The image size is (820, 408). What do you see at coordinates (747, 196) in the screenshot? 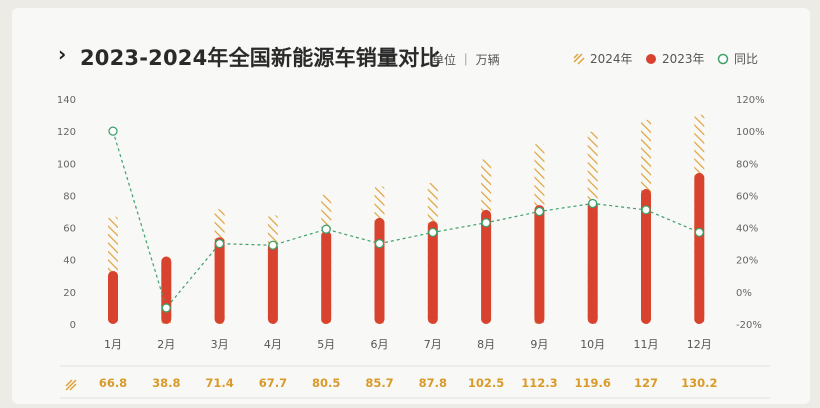
I see `y-right-tick-label: 60%` at bounding box center [747, 196].